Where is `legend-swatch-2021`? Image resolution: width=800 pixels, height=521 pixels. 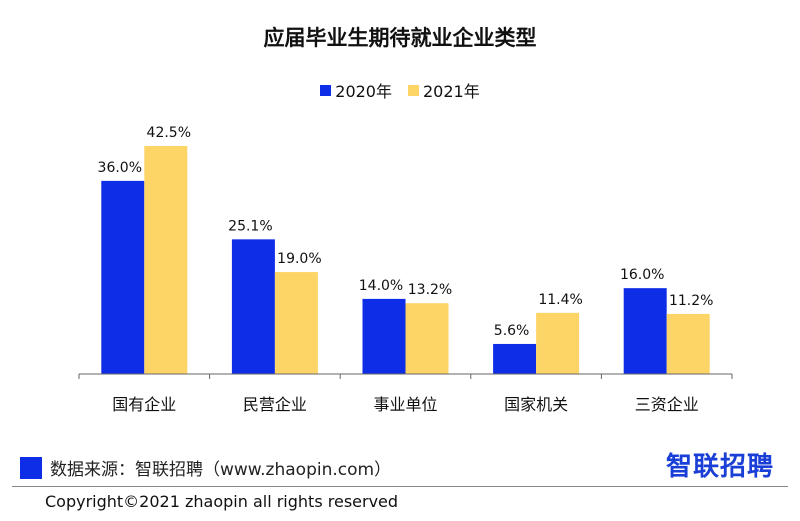 legend-swatch-2021 is located at coordinates (413, 90).